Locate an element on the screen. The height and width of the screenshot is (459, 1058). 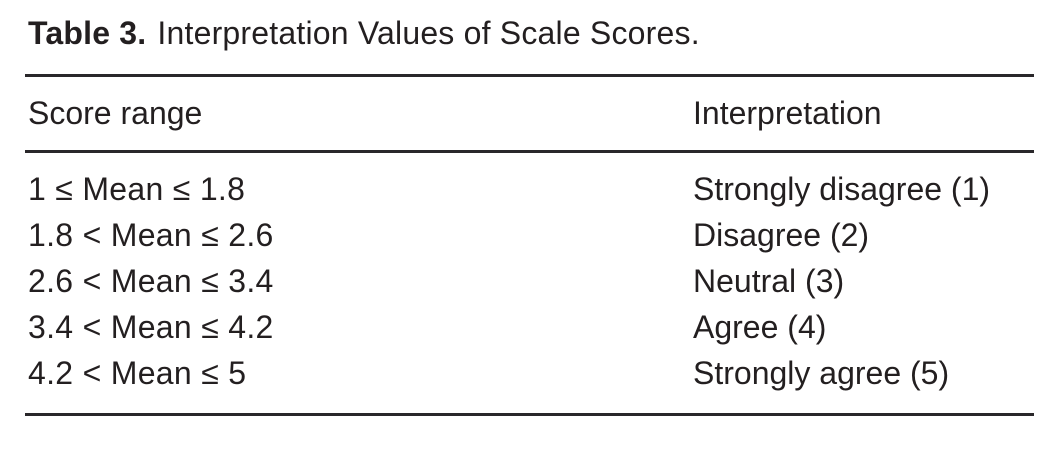
table-row: 3.4 < Mean ≤ 4.2 Agree (4) is located at coordinates (529, 327).